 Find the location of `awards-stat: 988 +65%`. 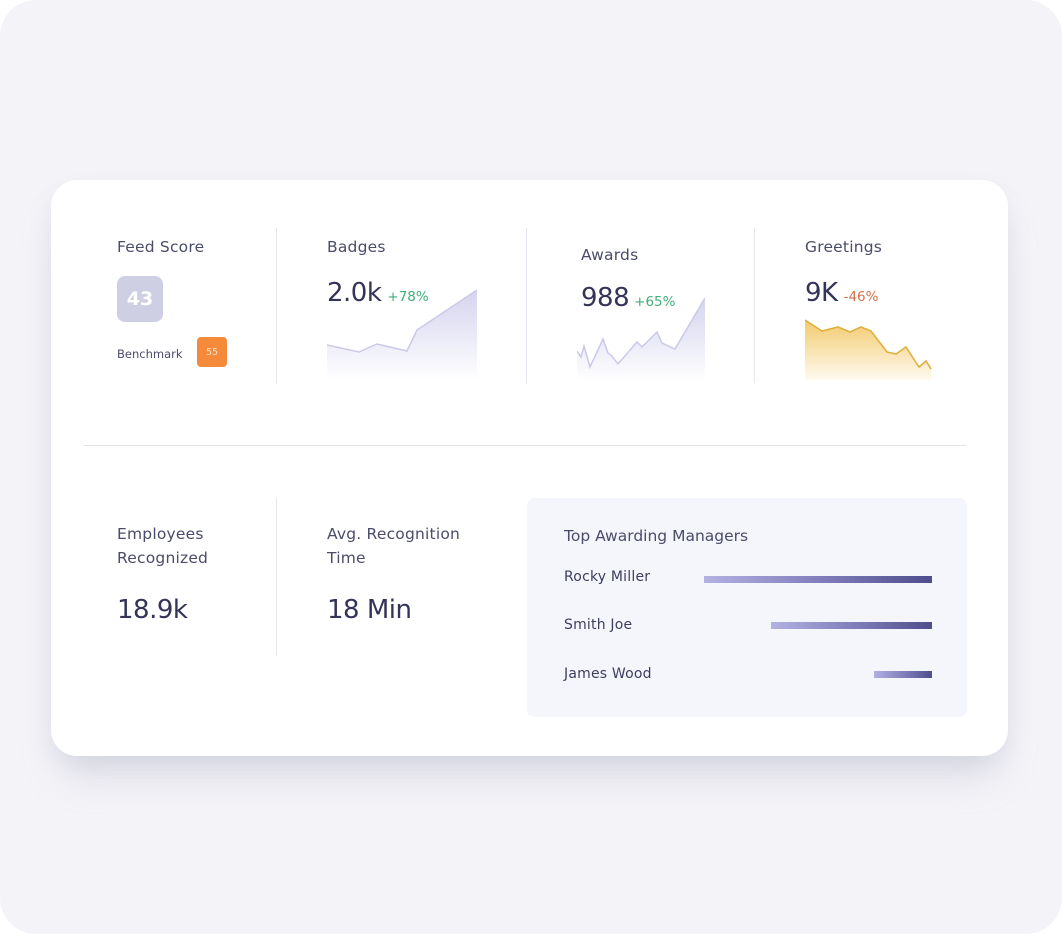

awards-stat: 988 +65% is located at coordinates (628, 298).